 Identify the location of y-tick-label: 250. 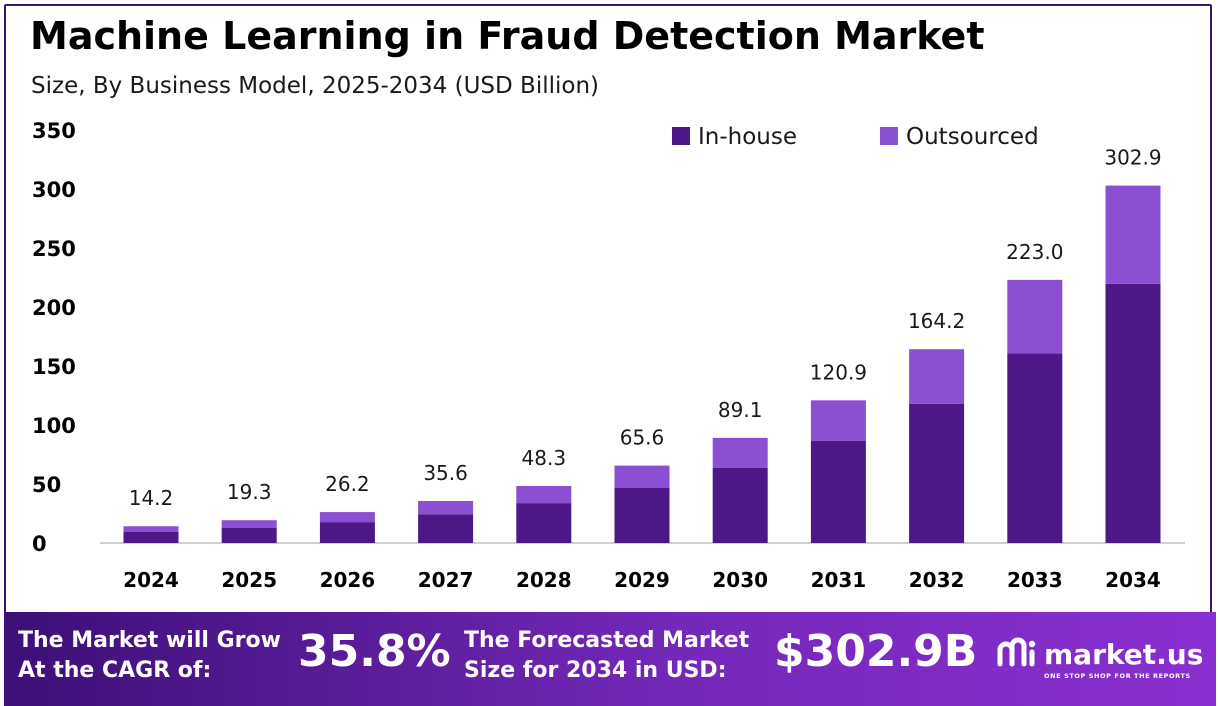
(54, 249).